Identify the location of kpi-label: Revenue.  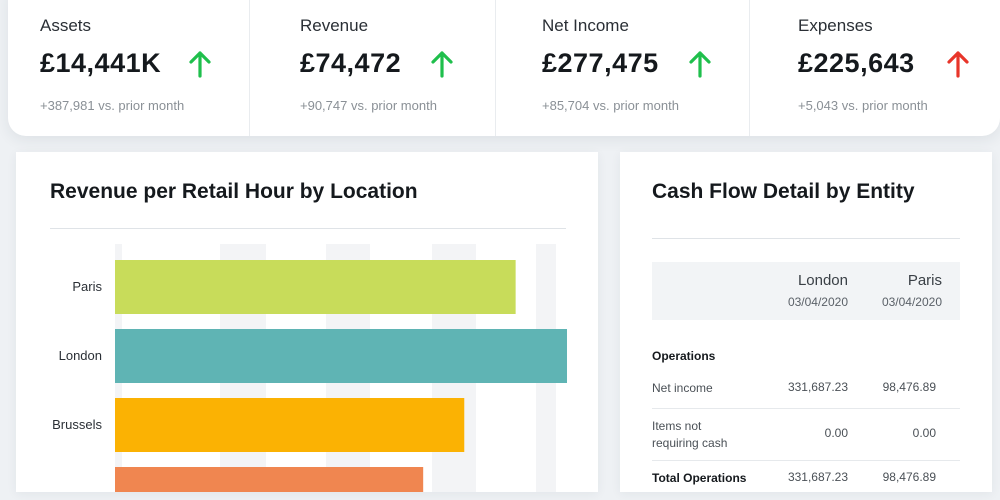
(334, 25).